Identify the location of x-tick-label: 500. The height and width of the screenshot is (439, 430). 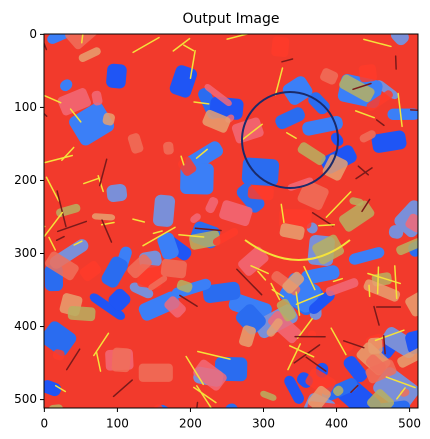
(409, 424).